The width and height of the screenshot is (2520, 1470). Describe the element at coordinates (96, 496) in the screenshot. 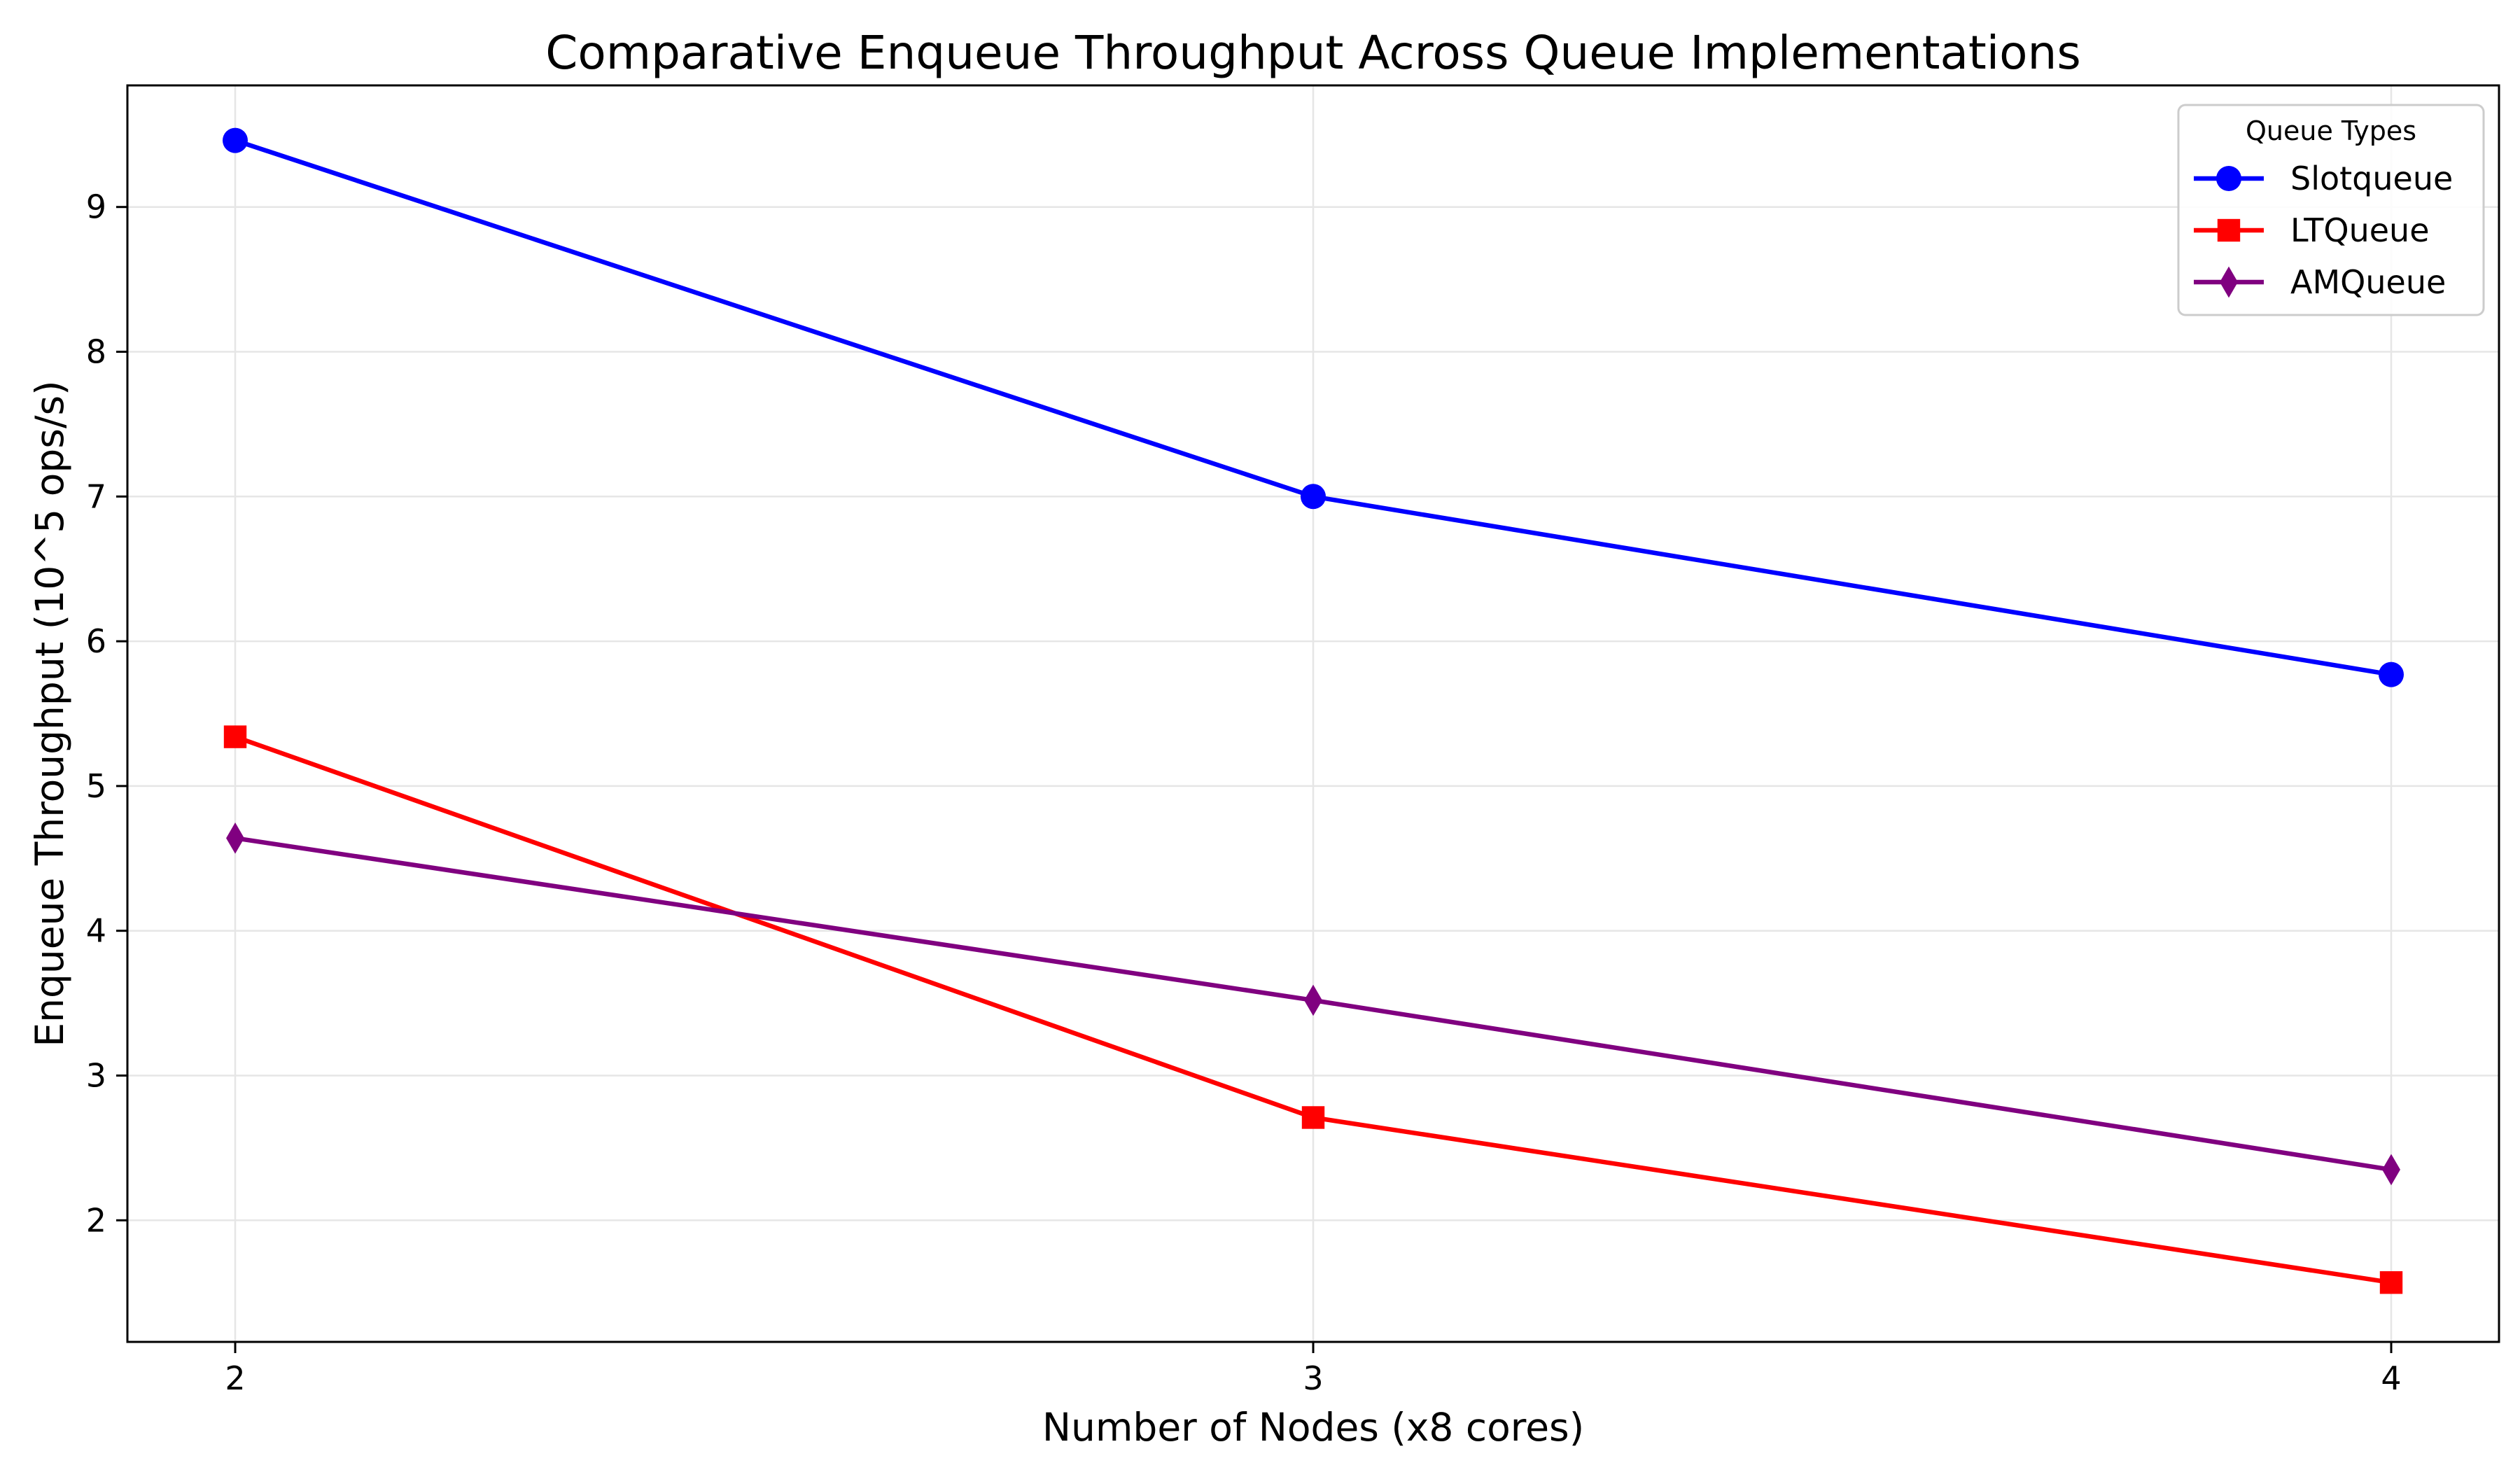

I see `y-tick-label: 7` at that location.